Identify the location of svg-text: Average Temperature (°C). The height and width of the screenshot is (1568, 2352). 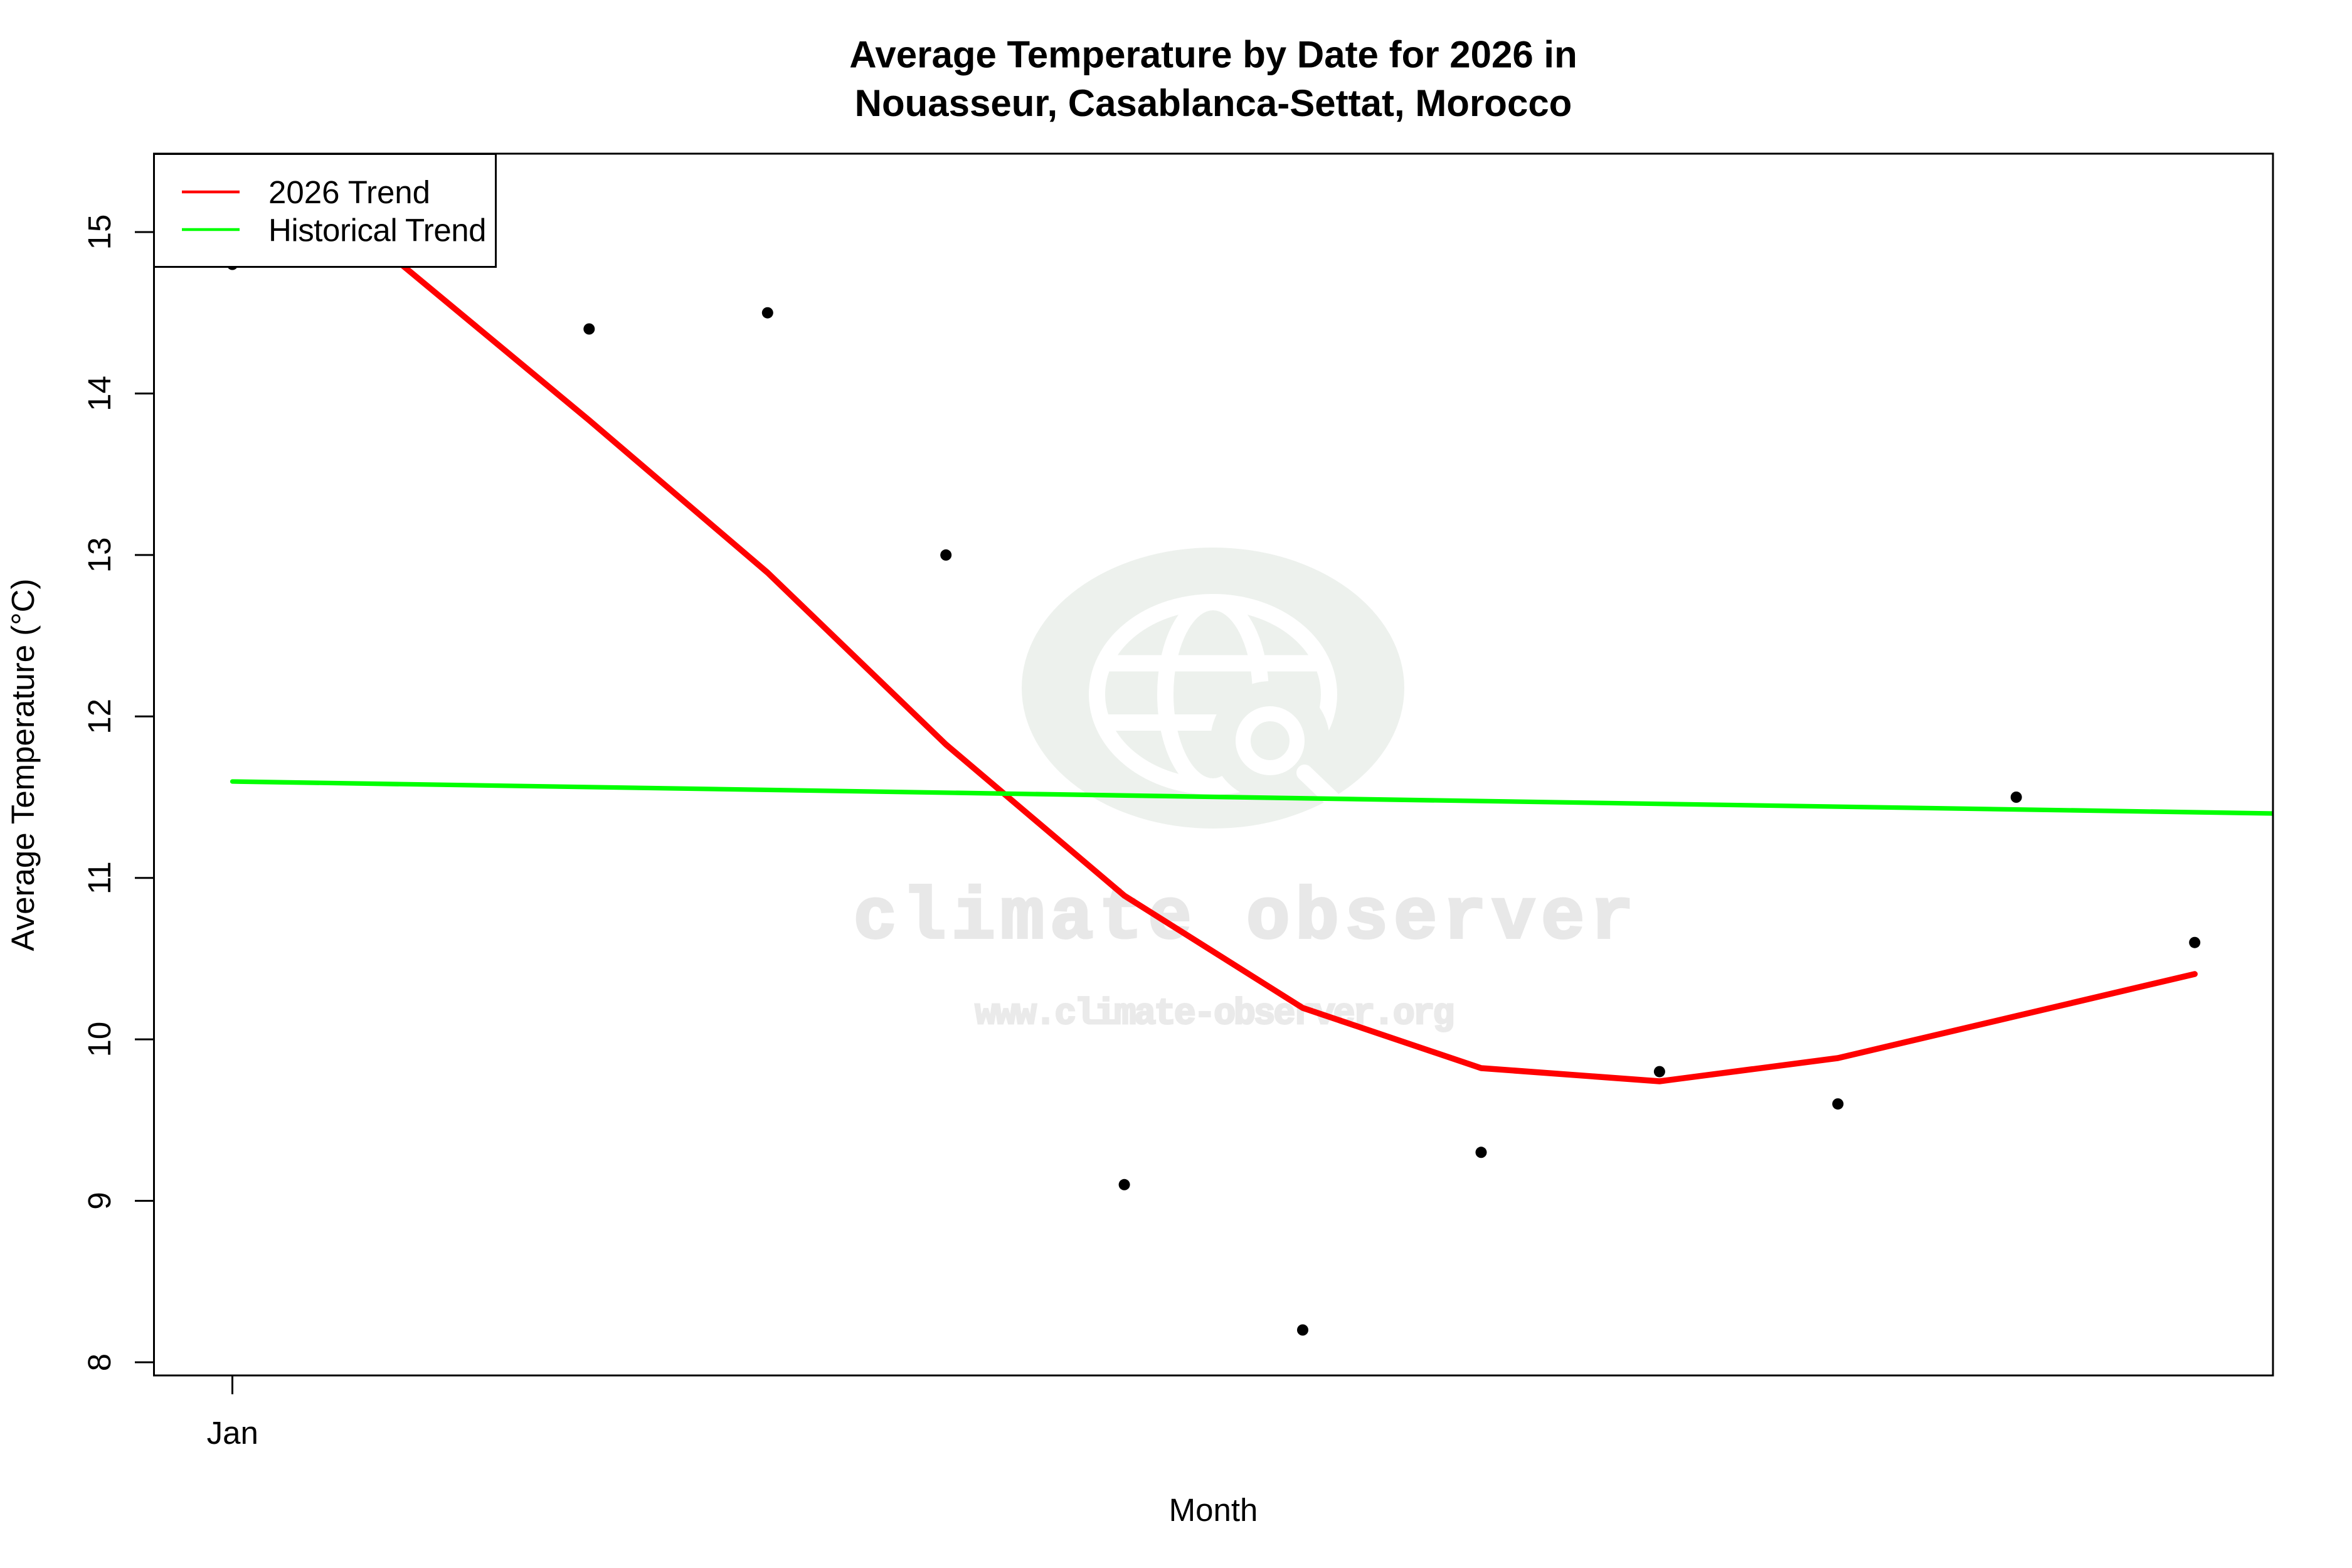
(23, 765).